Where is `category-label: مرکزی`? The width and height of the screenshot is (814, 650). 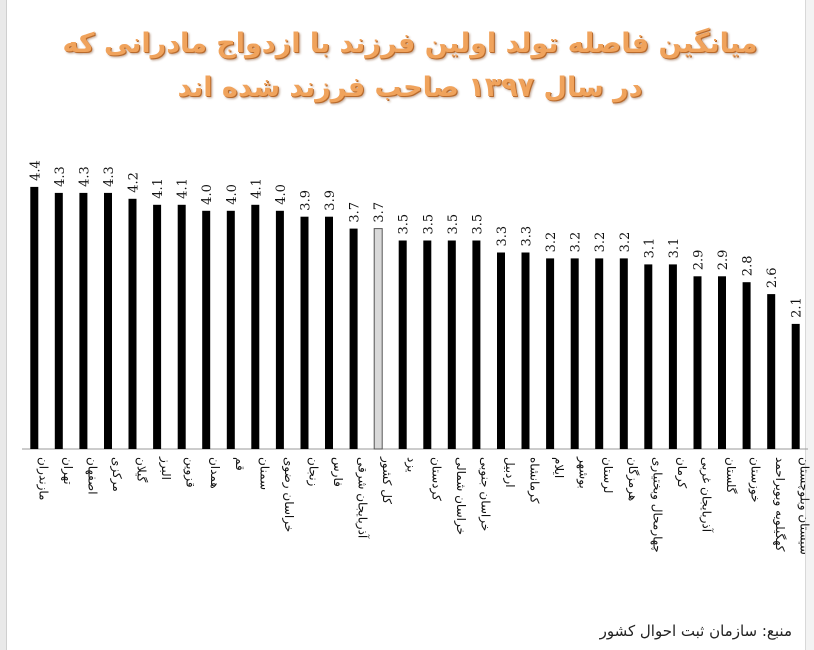 category-label: مرکزی is located at coordinates (116, 474).